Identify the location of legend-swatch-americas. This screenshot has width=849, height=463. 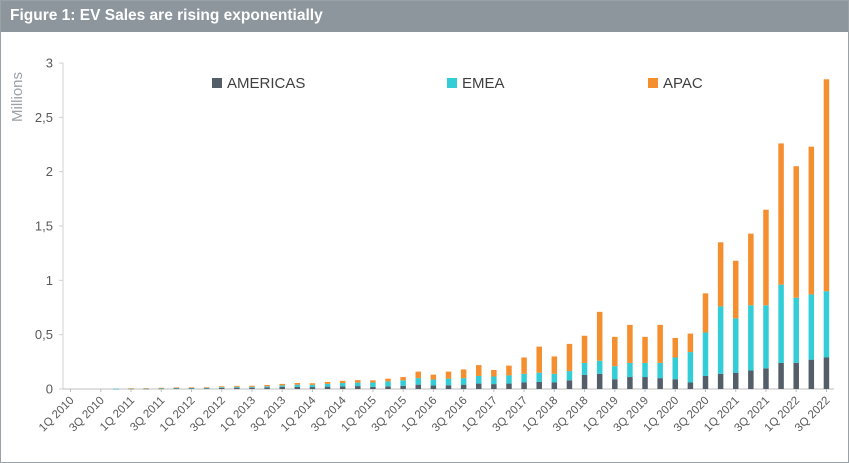
(217, 83).